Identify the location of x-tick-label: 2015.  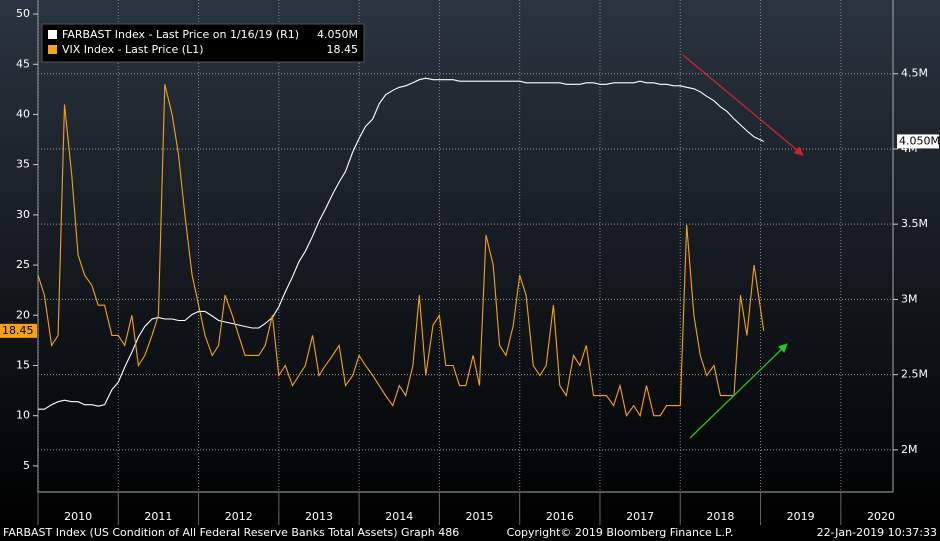
(480, 516).